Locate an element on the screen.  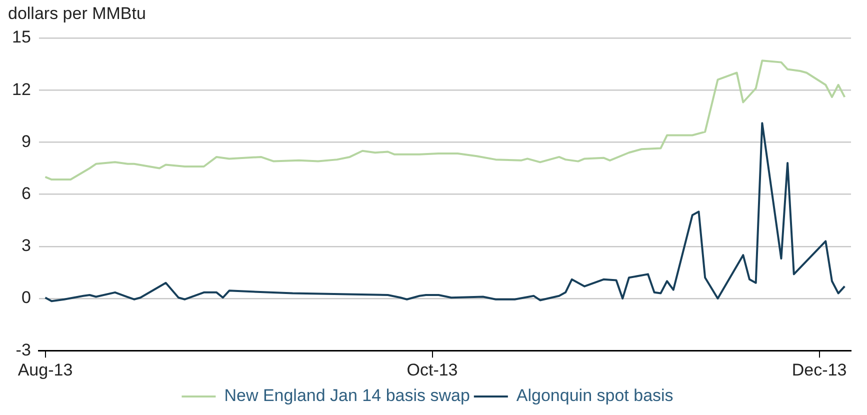
y-tick-label: 15 is located at coordinates (21, 37).